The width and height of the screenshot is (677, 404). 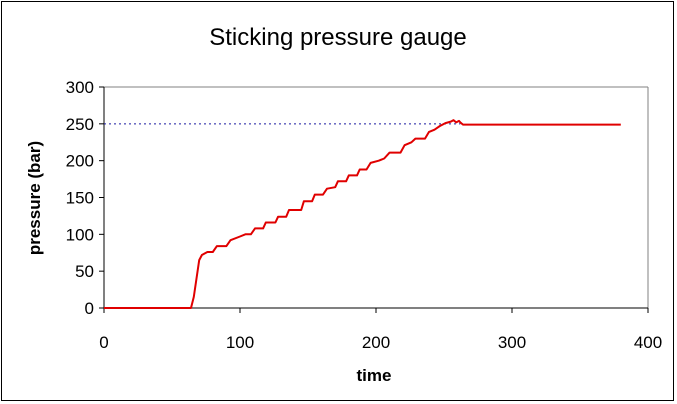 What do you see at coordinates (240, 342) in the screenshot?
I see `x-tick-label: 100` at bounding box center [240, 342].